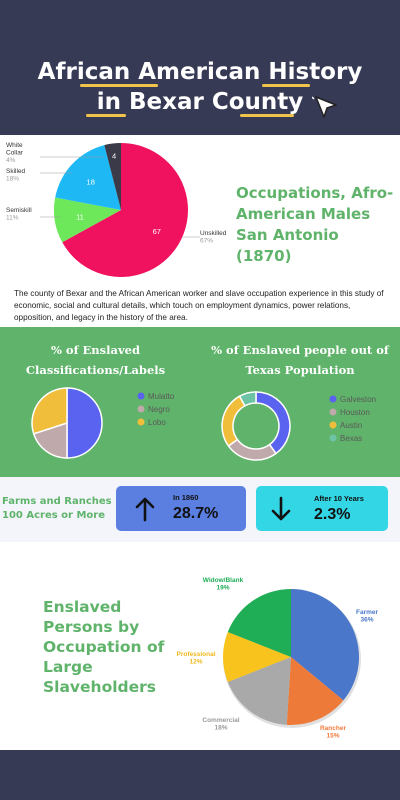  Describe the element at coordinates (87, 220) in the screenshot. I see `pie-slice-semiskill` at that location.